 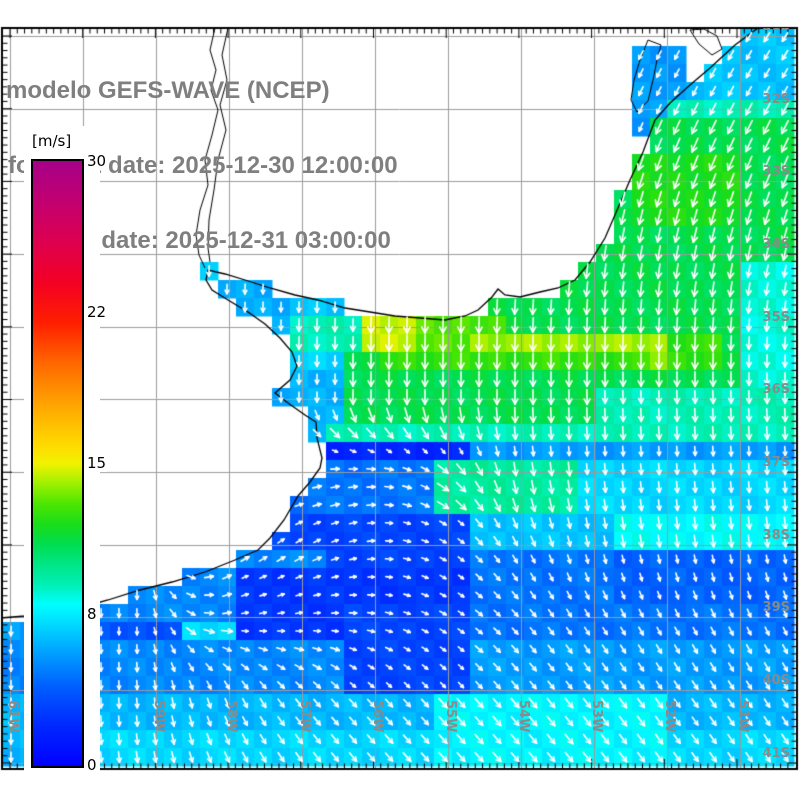 What do you see at coordinates (52, 141) in the screenshot?
I see `colorbar-unit-label: [m/s]` at bounding box center [52, 141].